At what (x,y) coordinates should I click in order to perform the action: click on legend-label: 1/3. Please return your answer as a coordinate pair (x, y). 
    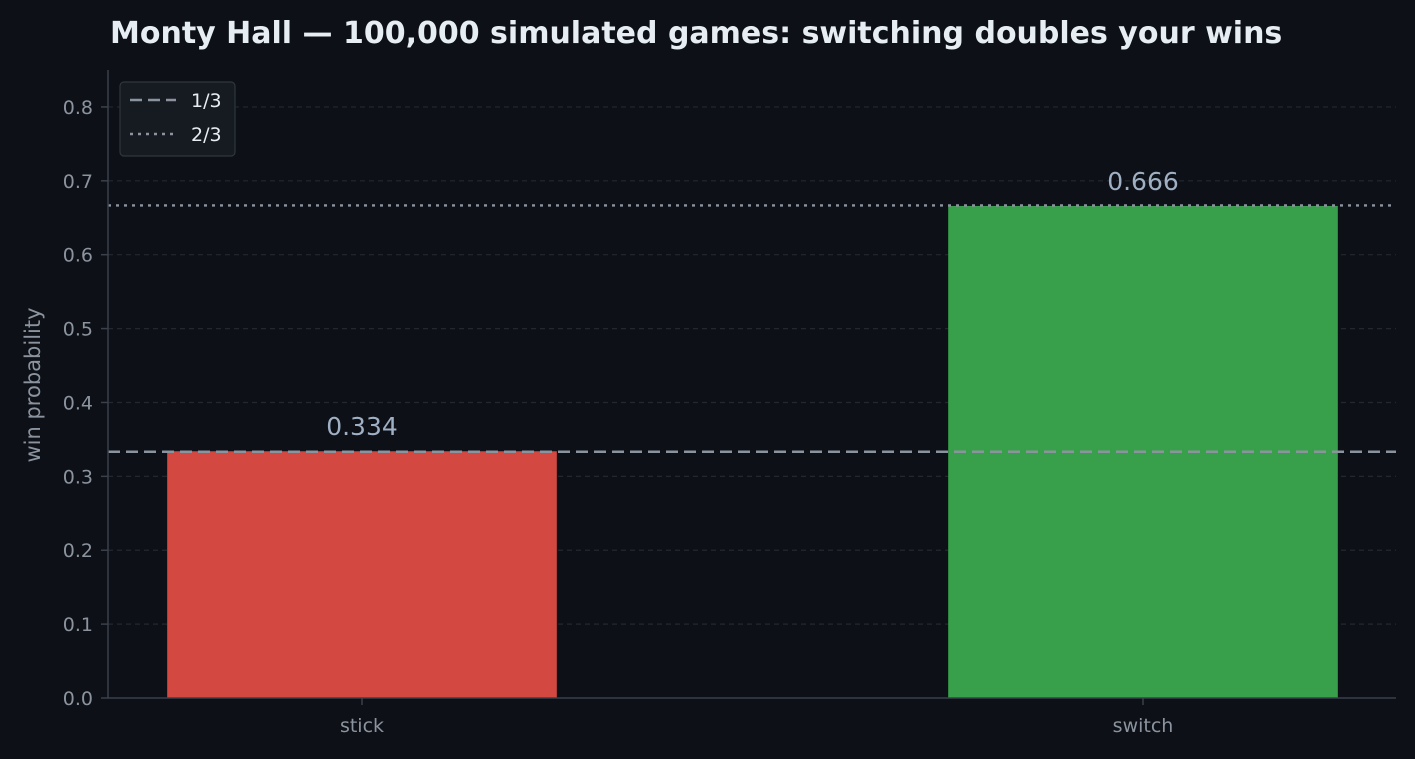
    Looking at the image, I should click on (206, 101).